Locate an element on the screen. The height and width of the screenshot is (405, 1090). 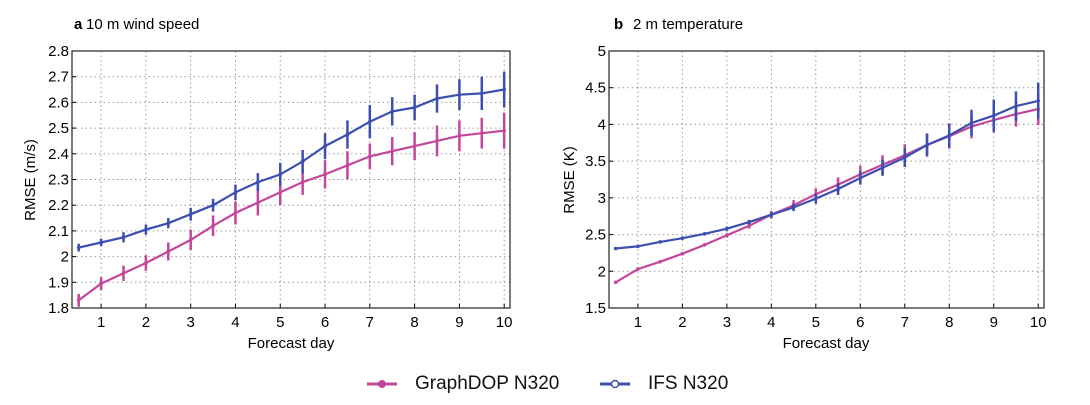
panel-b-ytick-label: 3.5 is located at coordinates (595, 161).